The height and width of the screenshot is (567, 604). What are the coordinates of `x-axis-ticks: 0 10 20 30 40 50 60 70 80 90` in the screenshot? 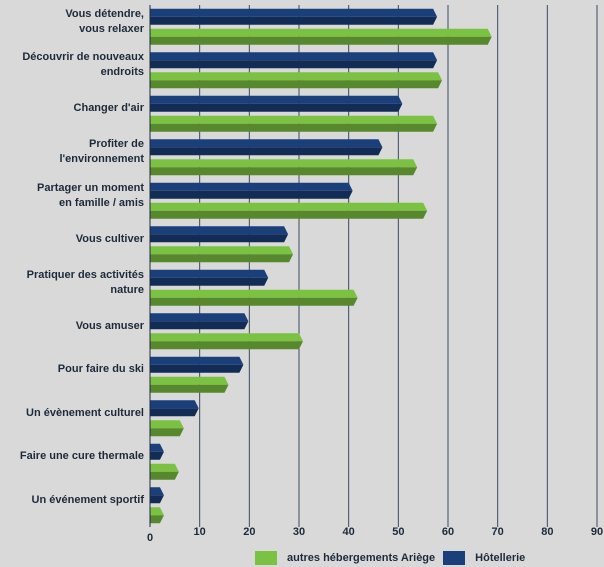 It's located at (375, 535).